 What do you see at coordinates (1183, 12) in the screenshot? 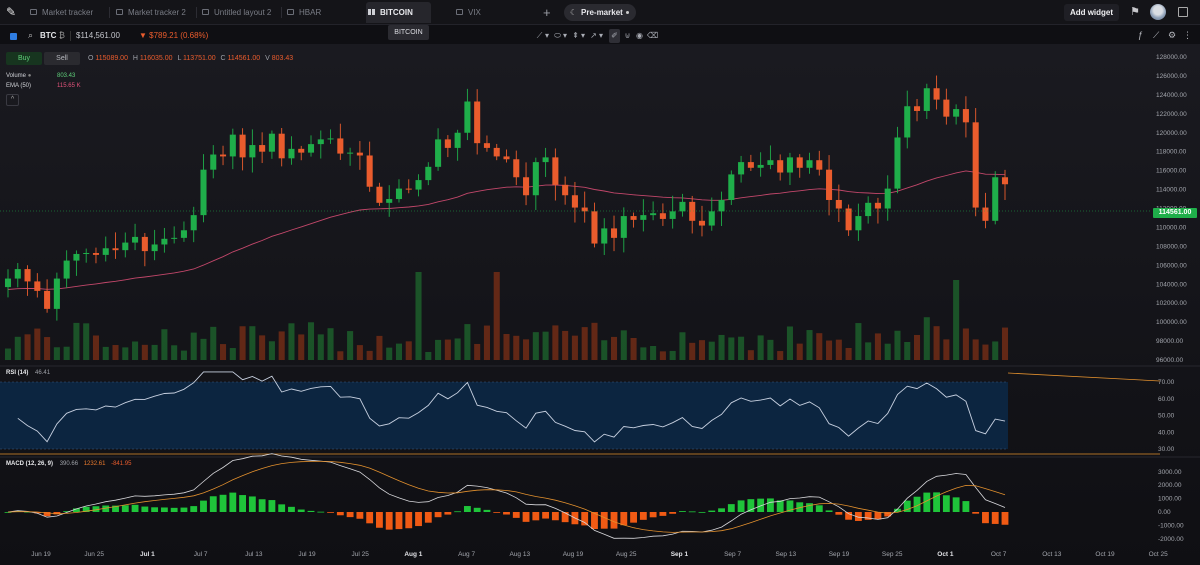
I see `fullscreen-icon` at bounding box center [1183, 12].